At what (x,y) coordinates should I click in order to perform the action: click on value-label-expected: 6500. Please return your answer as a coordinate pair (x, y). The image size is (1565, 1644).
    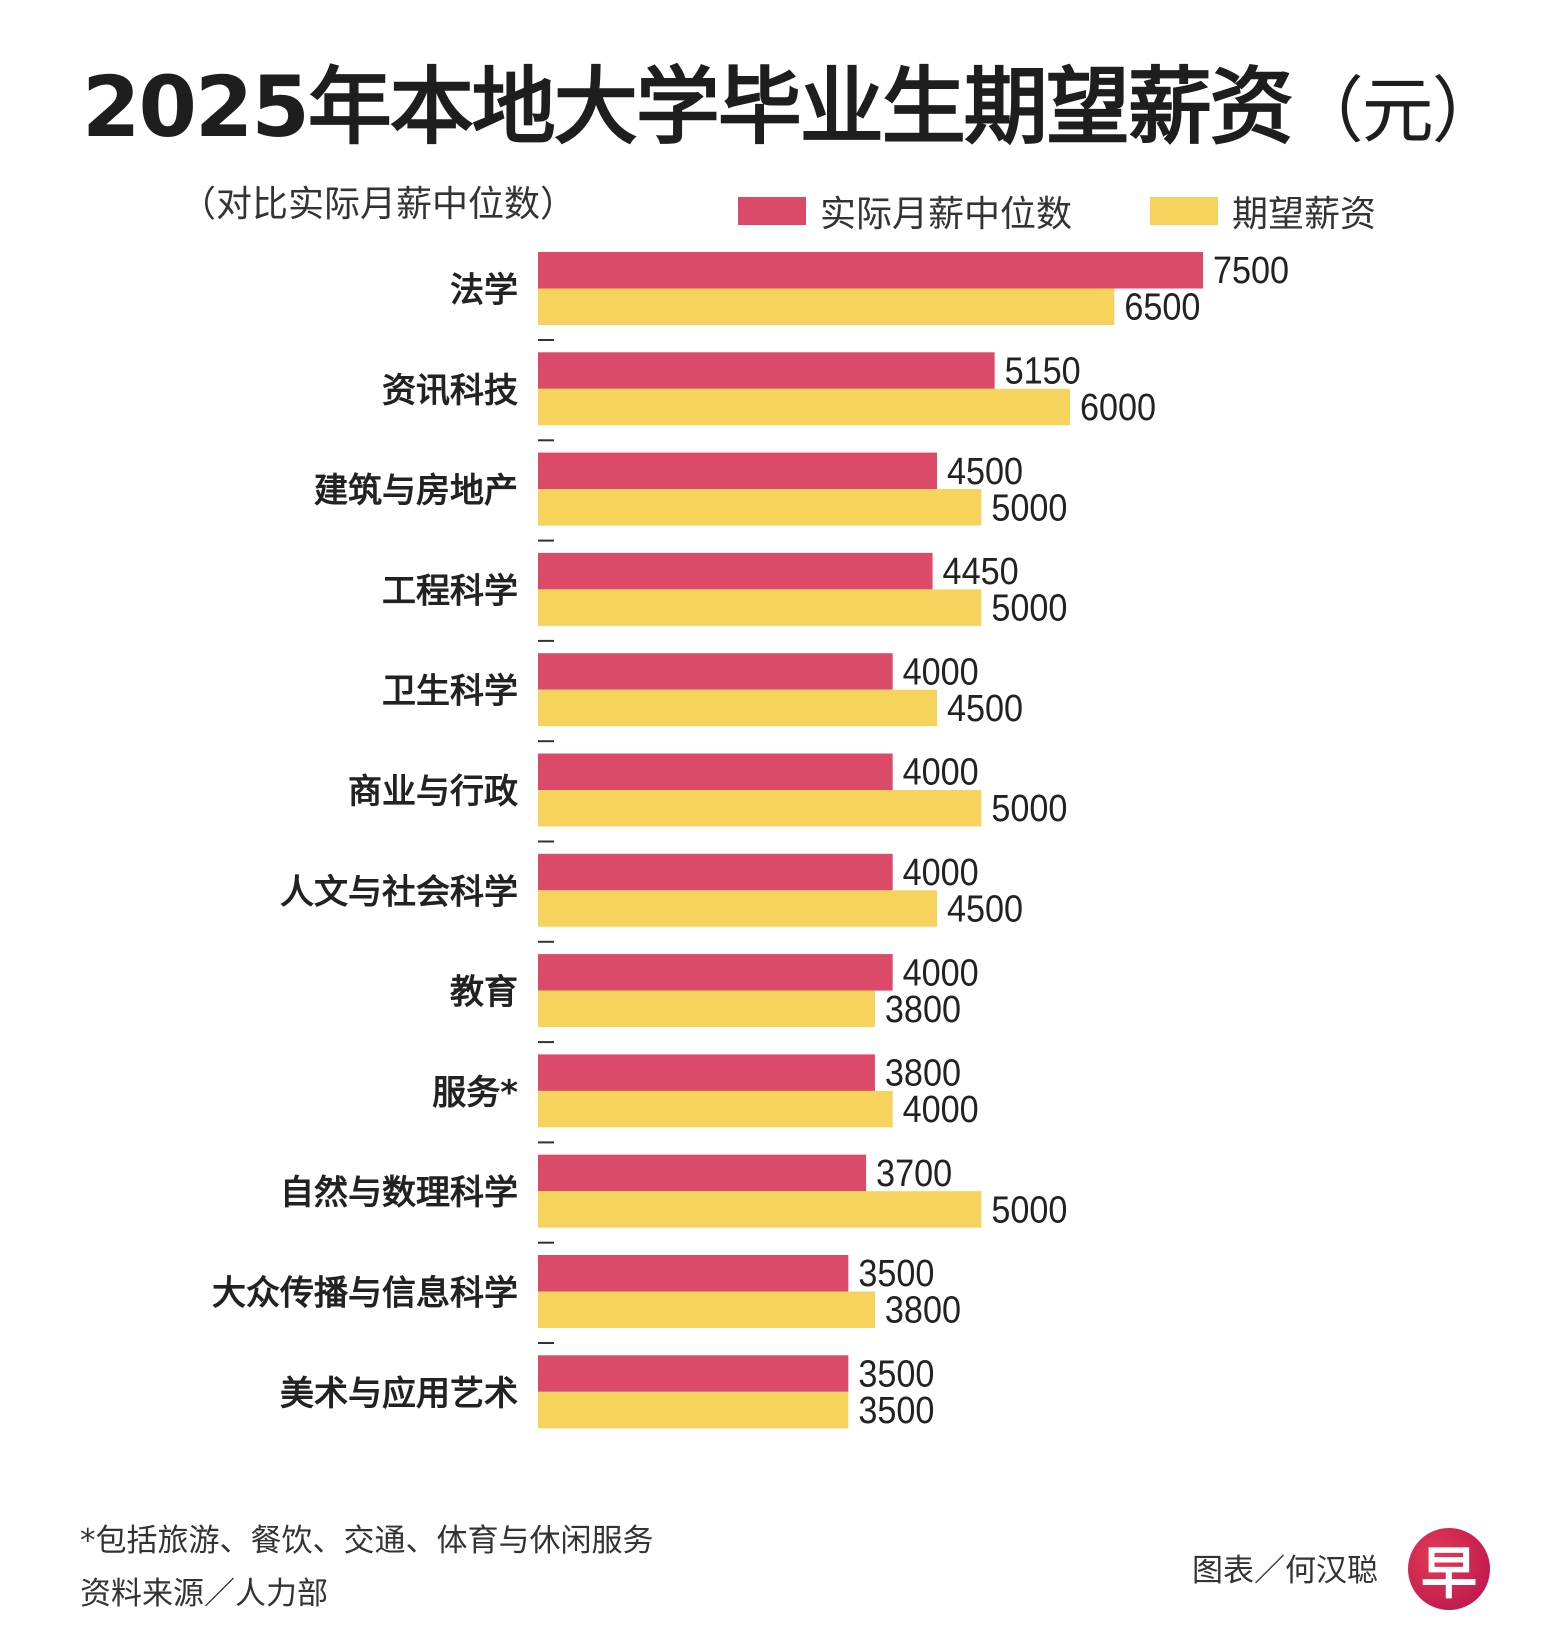
    Looking at the image, I should click on (1162, 306).